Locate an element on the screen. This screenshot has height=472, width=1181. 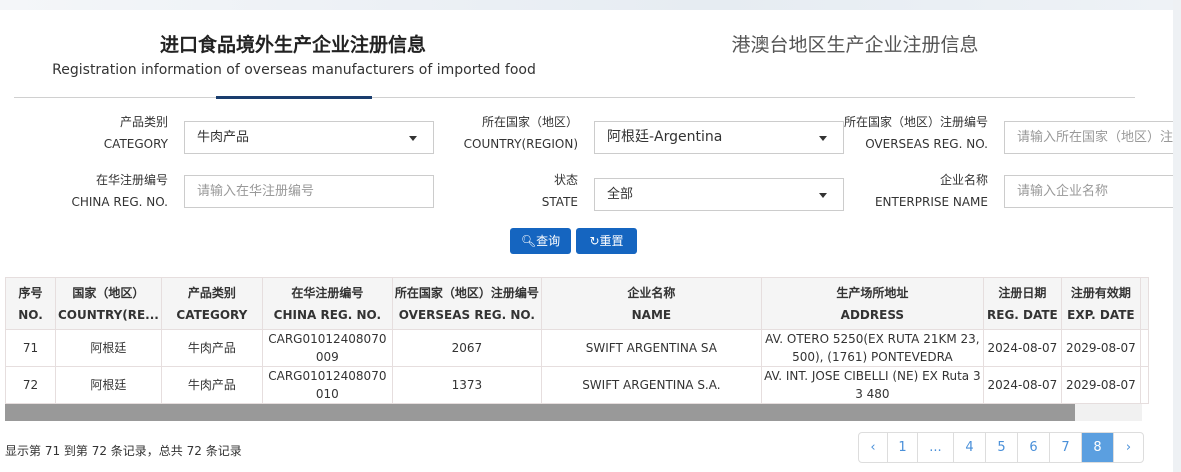
pagination: ‹ 1... 4 5 6 7 8 › is located at coordinates (1001, 447).